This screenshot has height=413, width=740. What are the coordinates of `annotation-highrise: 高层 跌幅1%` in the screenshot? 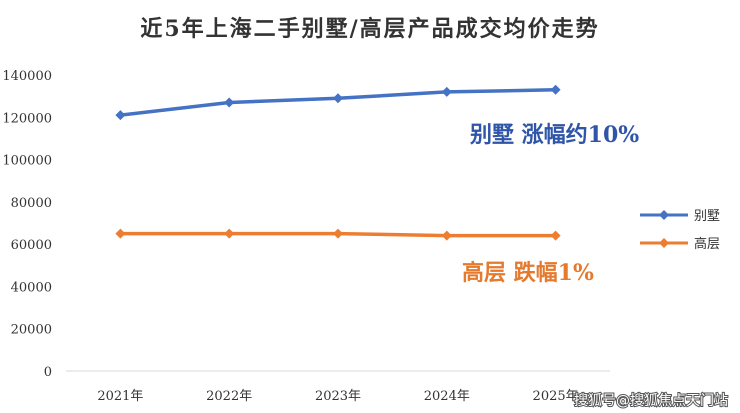 It's located at (528, 273).